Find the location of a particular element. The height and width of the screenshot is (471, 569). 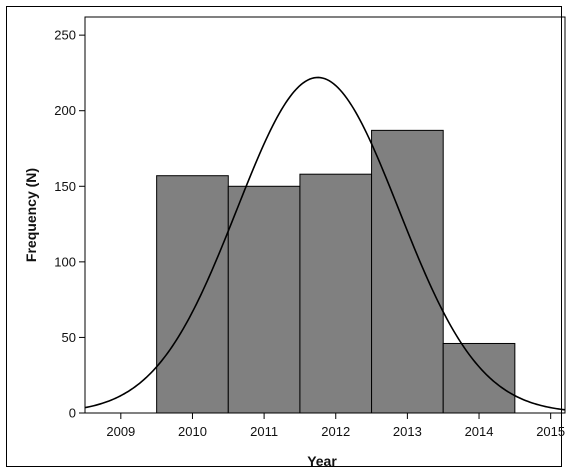

bar-2011 is located at coordinates (264, 299).